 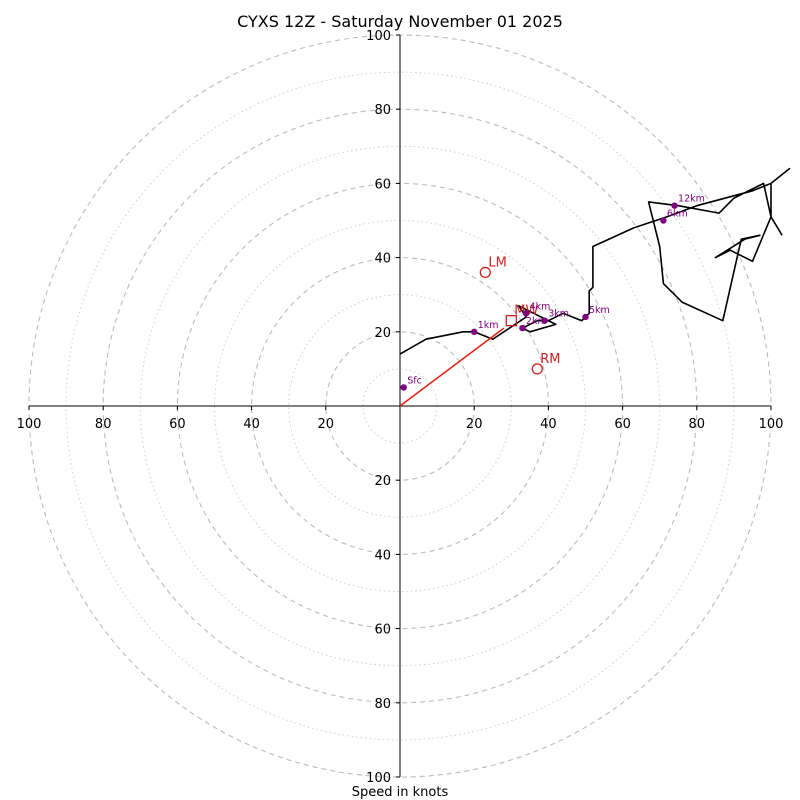 I want to click on storm-motion-label: RM, so click(x=550, y=359).